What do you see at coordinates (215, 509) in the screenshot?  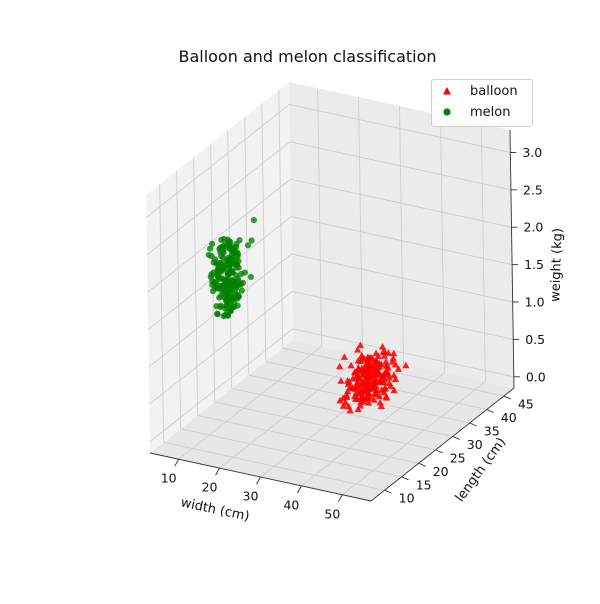 I see `x-axis-label: width (cm)` at bounding box center [215, 509].